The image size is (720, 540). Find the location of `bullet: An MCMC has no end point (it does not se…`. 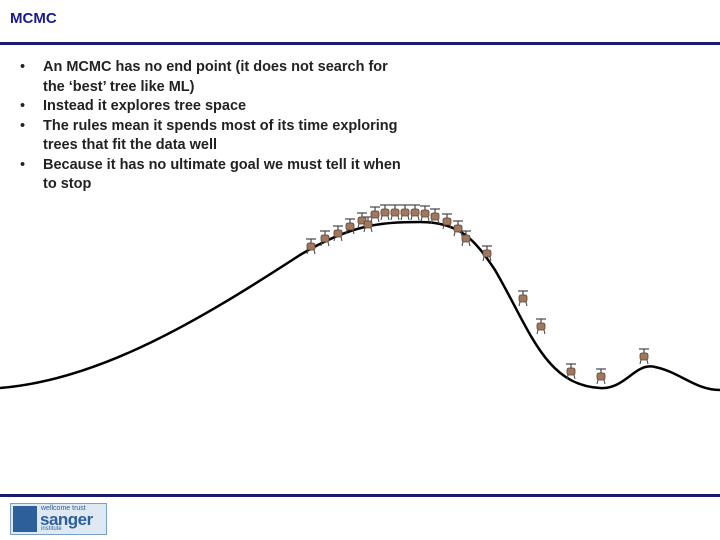

bullet: An MCMC has no end point (it does not se… is located at coordinates (201, 77).